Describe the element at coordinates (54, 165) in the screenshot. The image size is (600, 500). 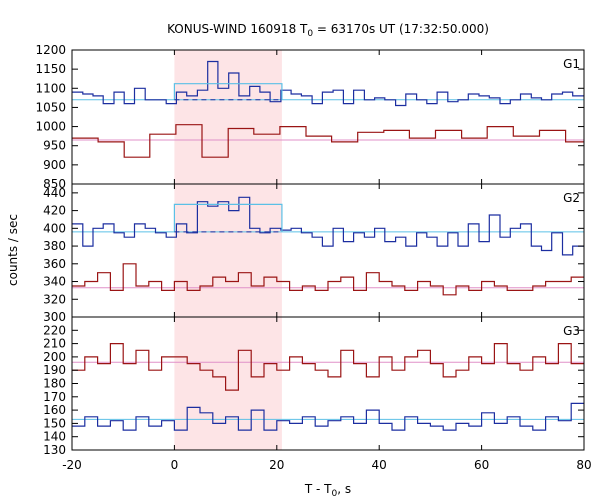
I see `y-tick-label: 900` at that location.